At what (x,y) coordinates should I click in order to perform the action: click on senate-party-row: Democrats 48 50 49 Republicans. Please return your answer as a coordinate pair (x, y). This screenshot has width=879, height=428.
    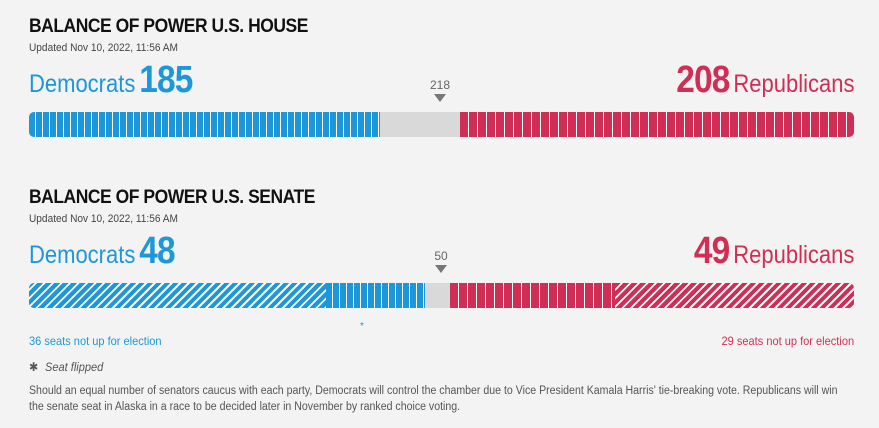
    Looking at the image, I should click on (441, 251).